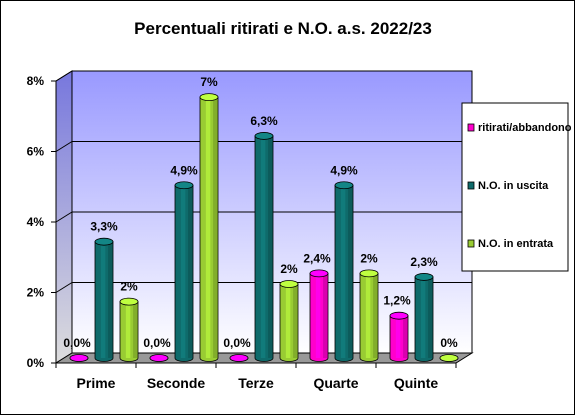 The width and height of the screenshot is (575, 416). What do you see at coordinates (424, 262) in the screenshot?
I see `data-label: 2,3%` at bounding box center [424, 262].